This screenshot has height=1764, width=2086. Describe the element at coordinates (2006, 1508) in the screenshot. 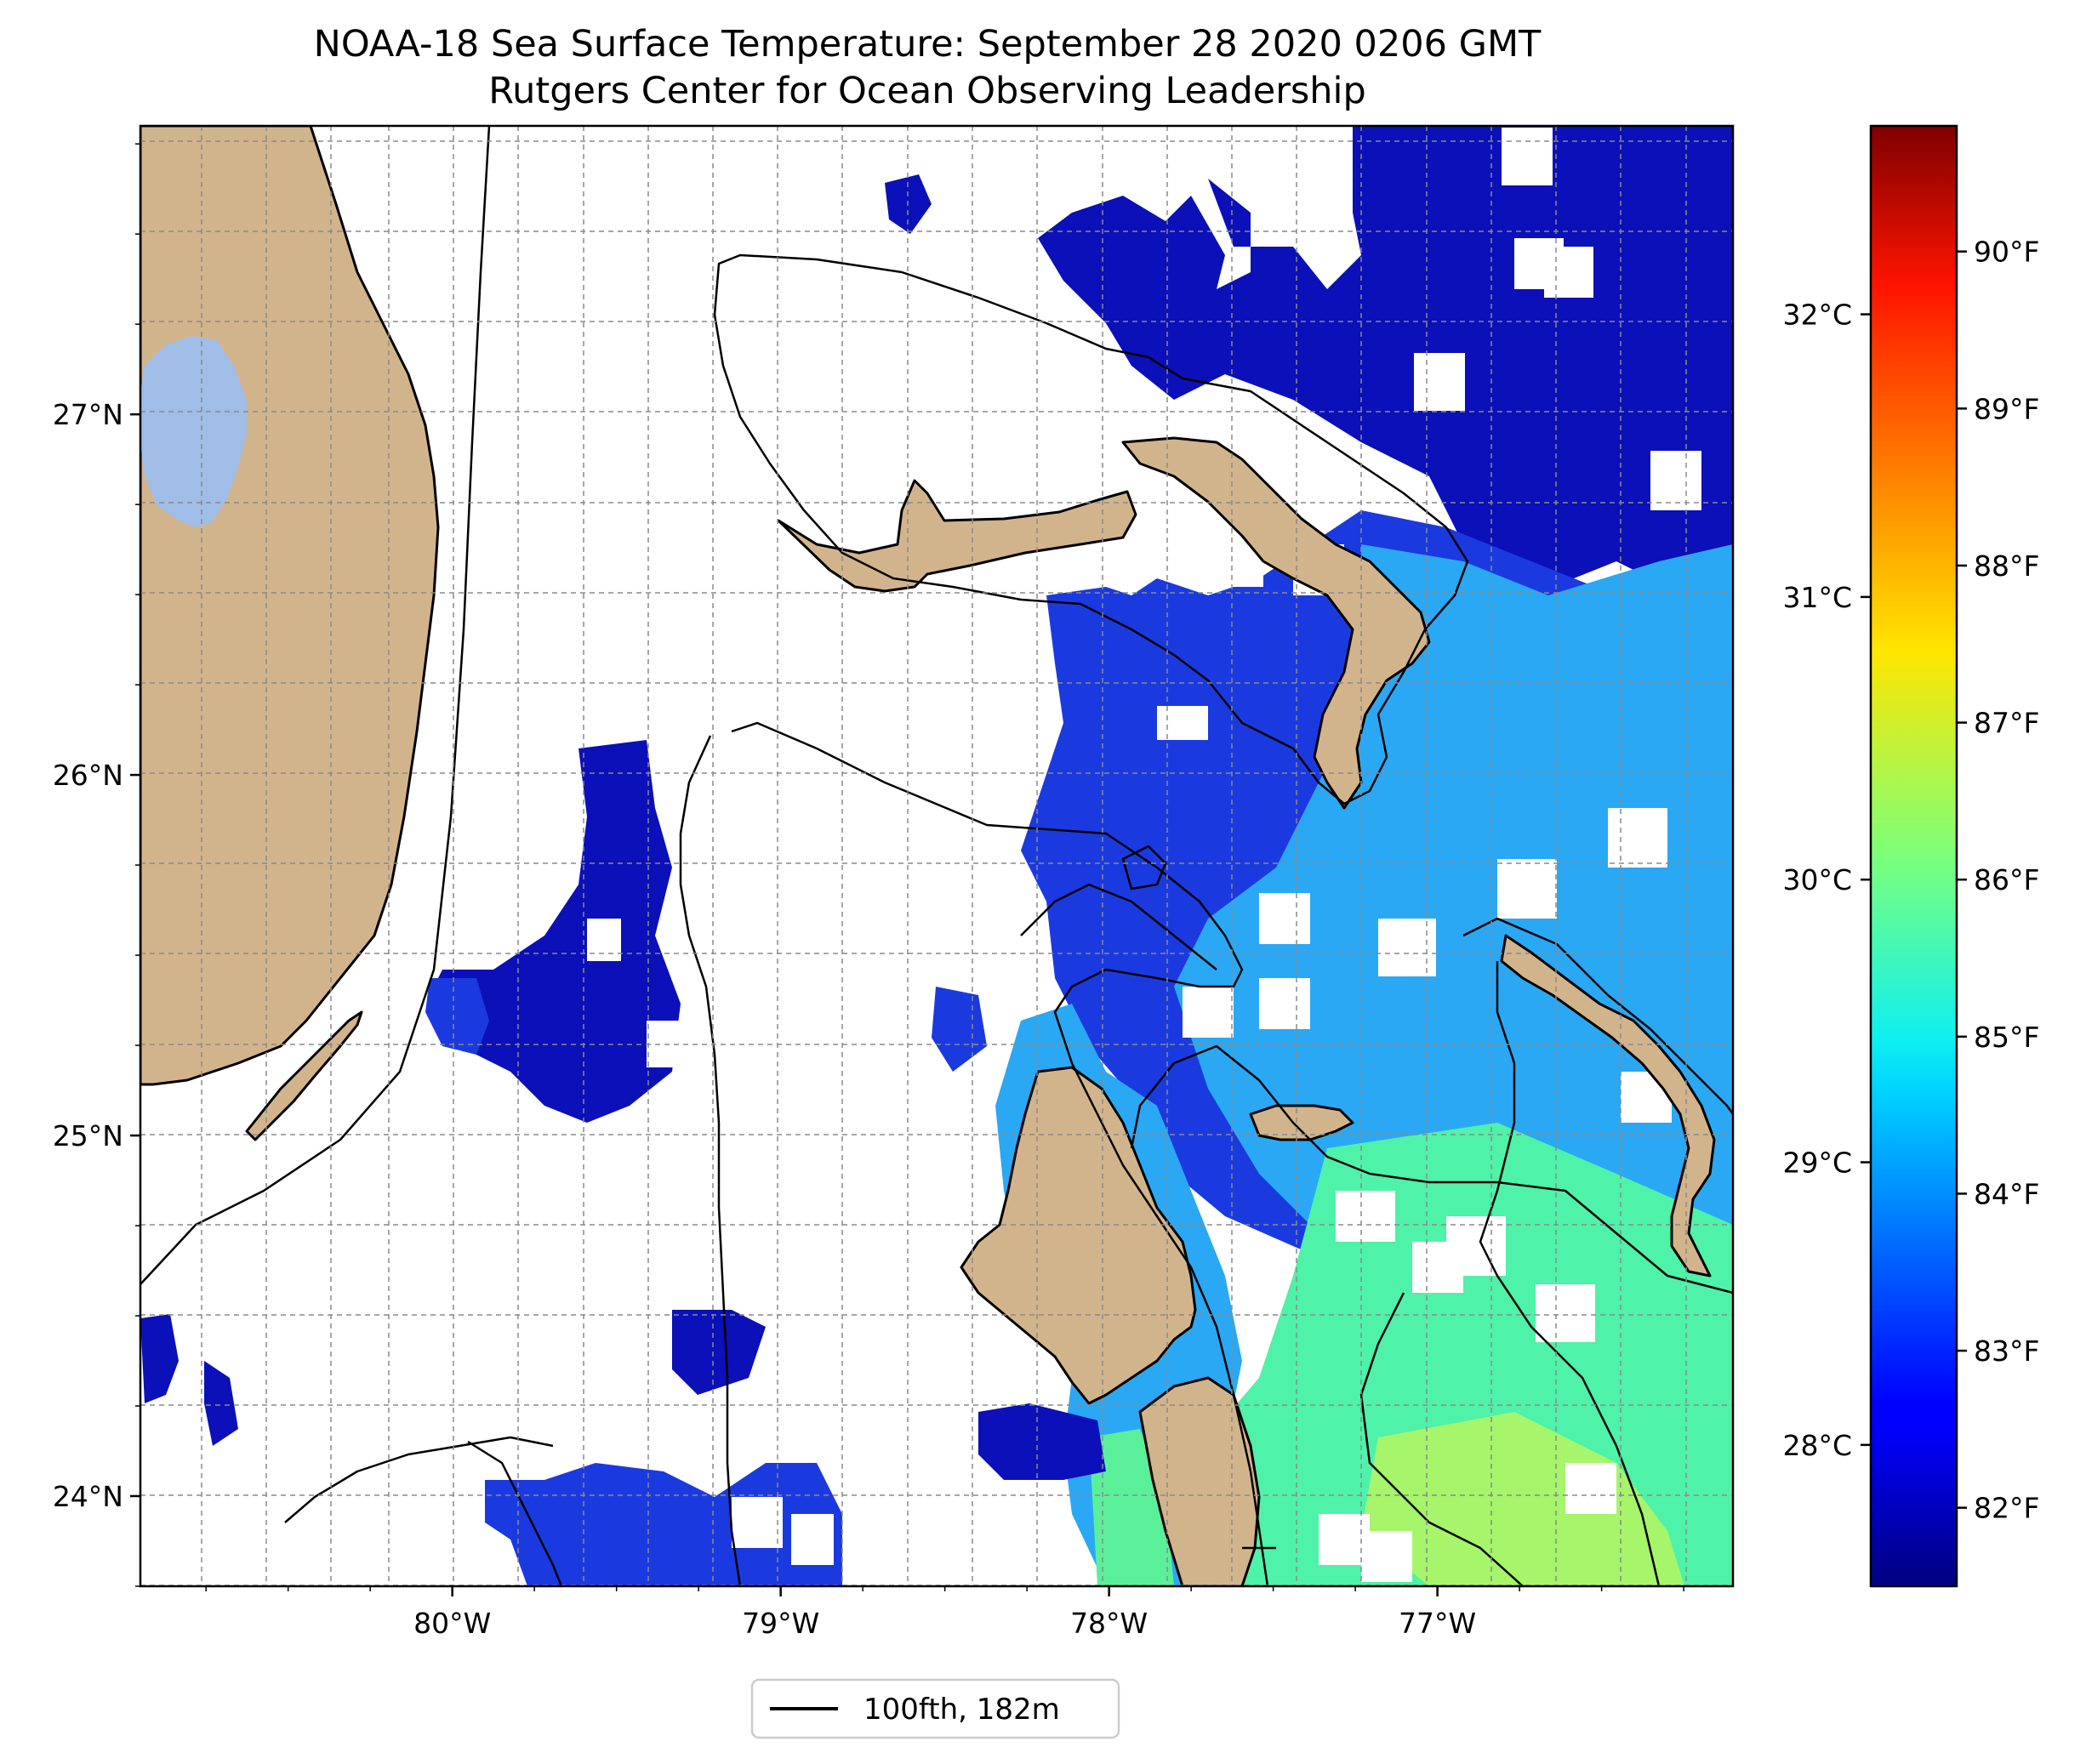

I see `cbar-f-tick-label: 82°F` at that location.